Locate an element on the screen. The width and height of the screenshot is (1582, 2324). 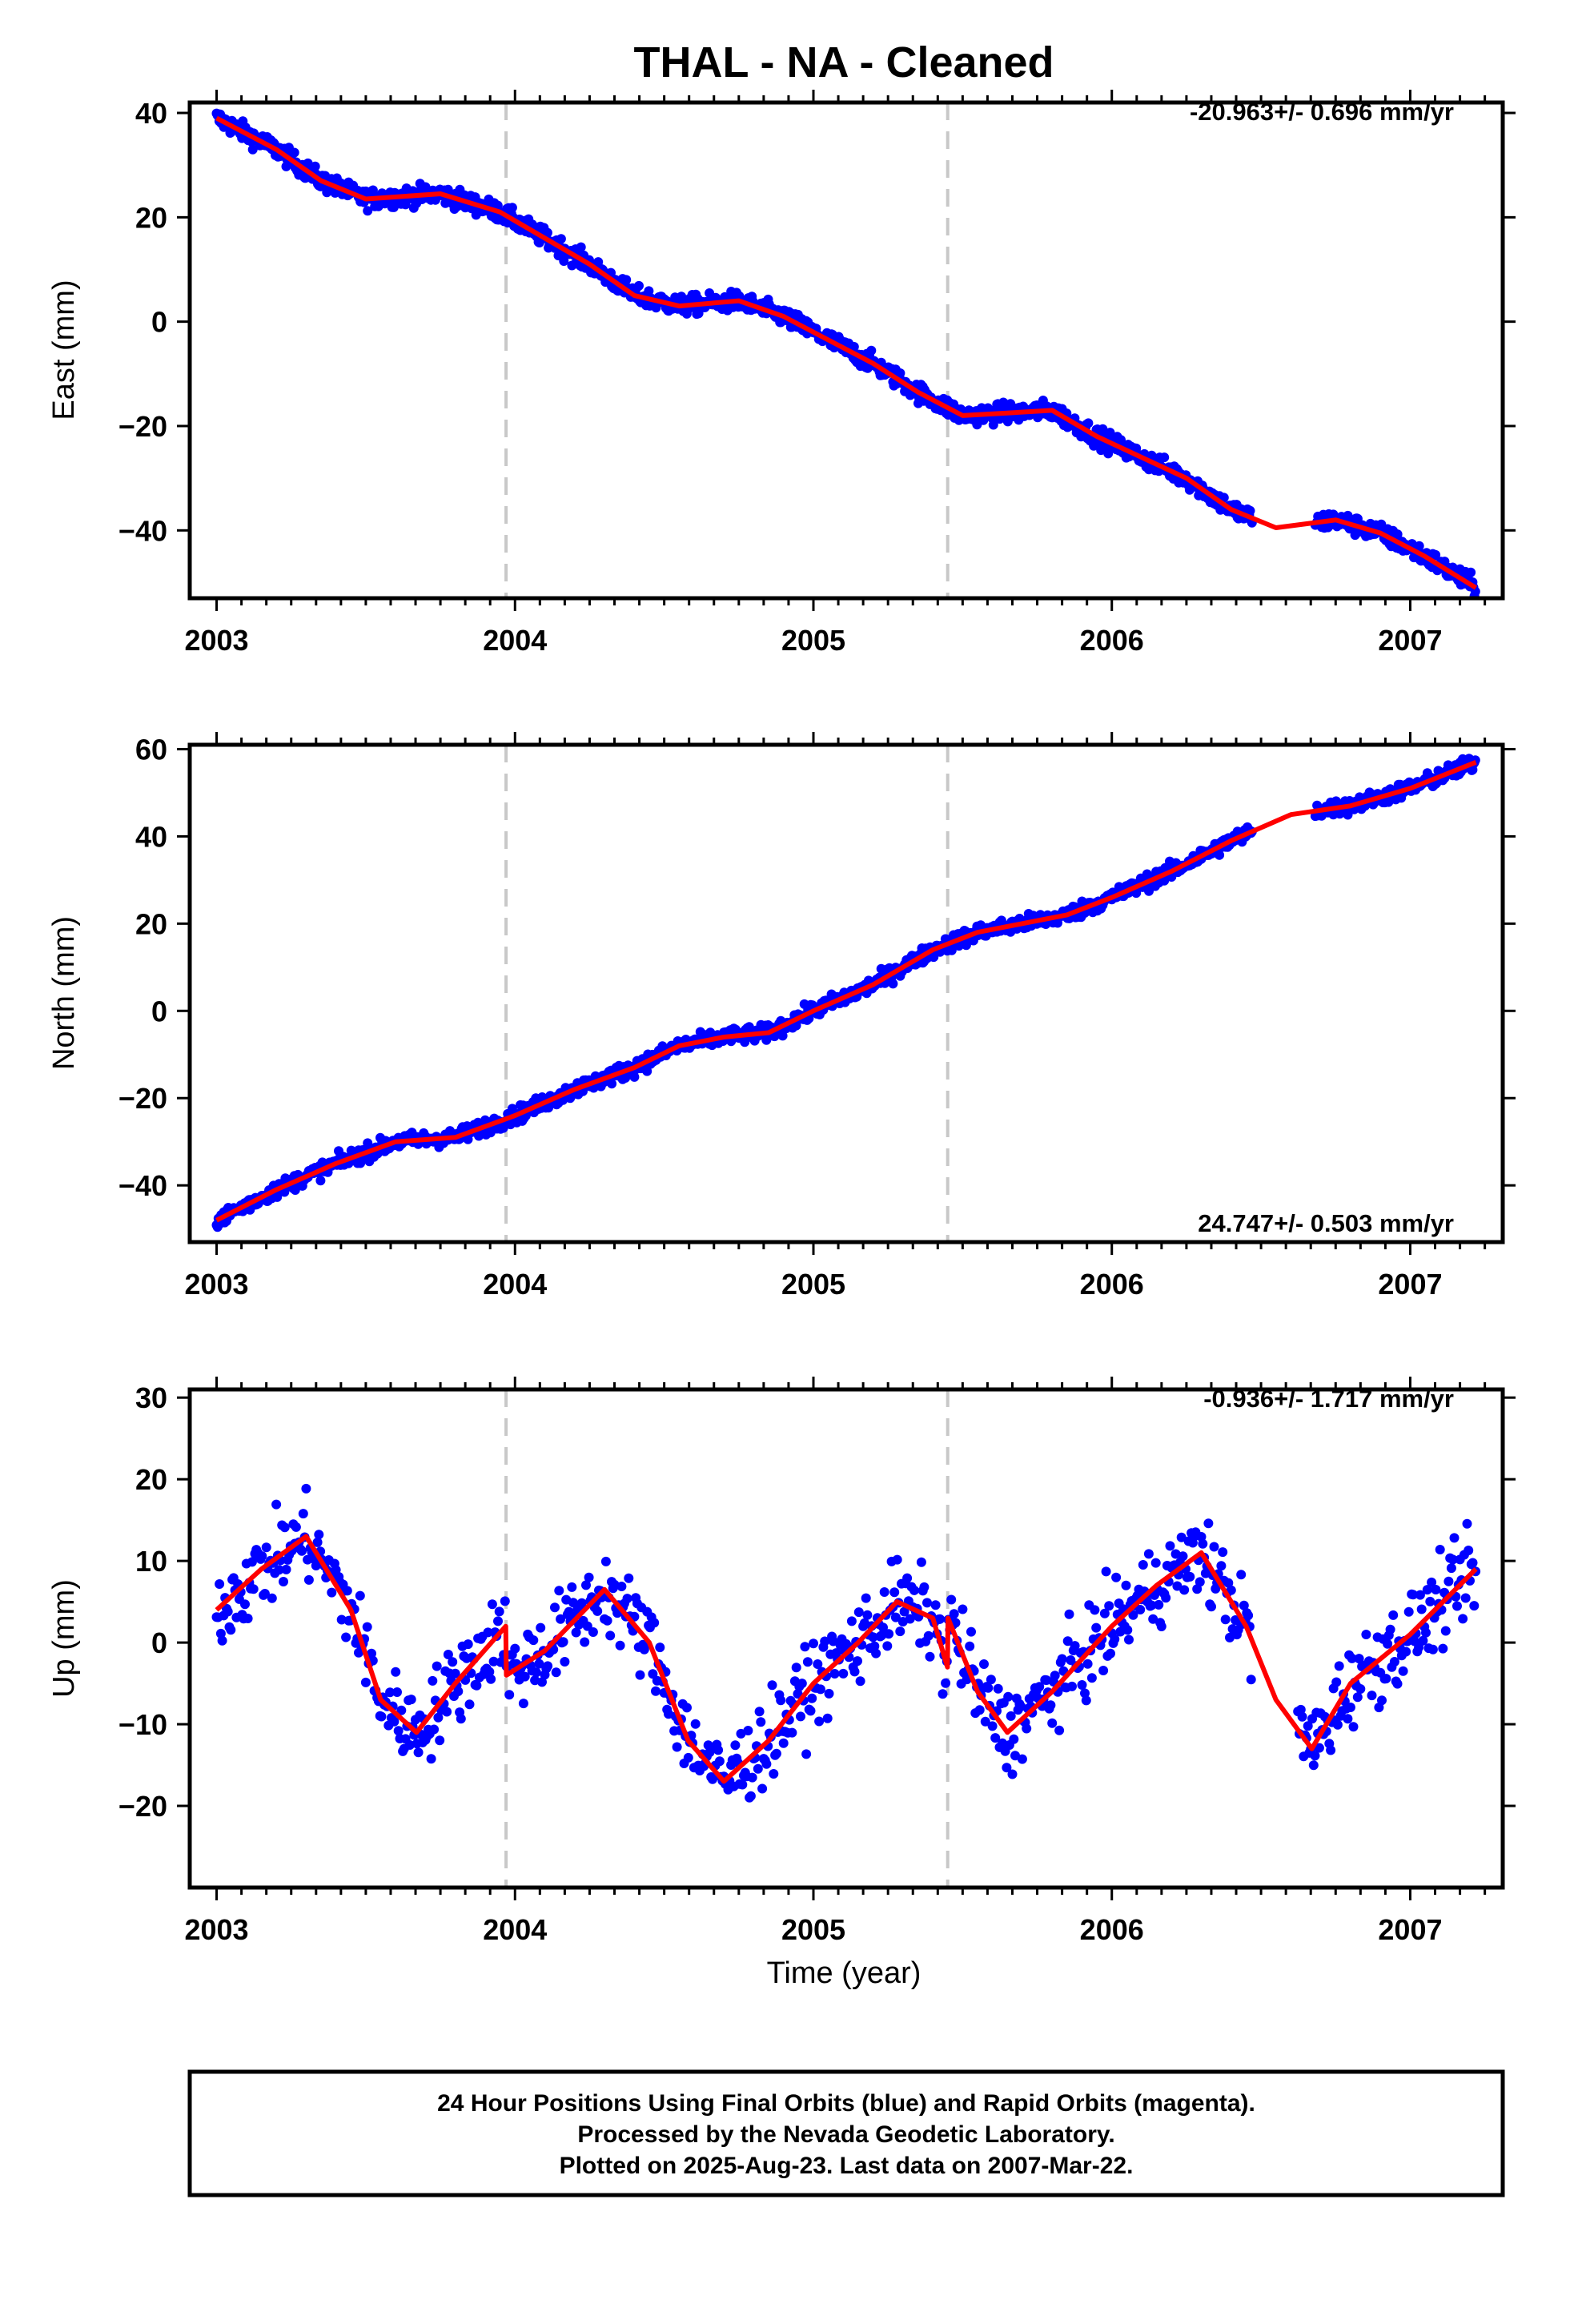
y-tick-label: −10 is located at coordinates (142, 1724).